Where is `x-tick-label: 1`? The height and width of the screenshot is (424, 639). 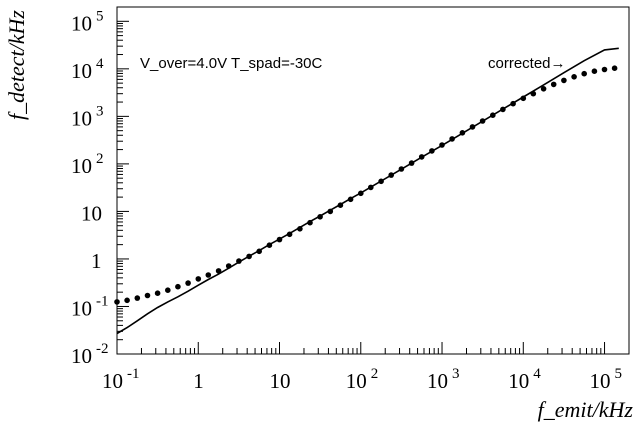
x-tick-label: 1 is located at coordinates (198, 381).